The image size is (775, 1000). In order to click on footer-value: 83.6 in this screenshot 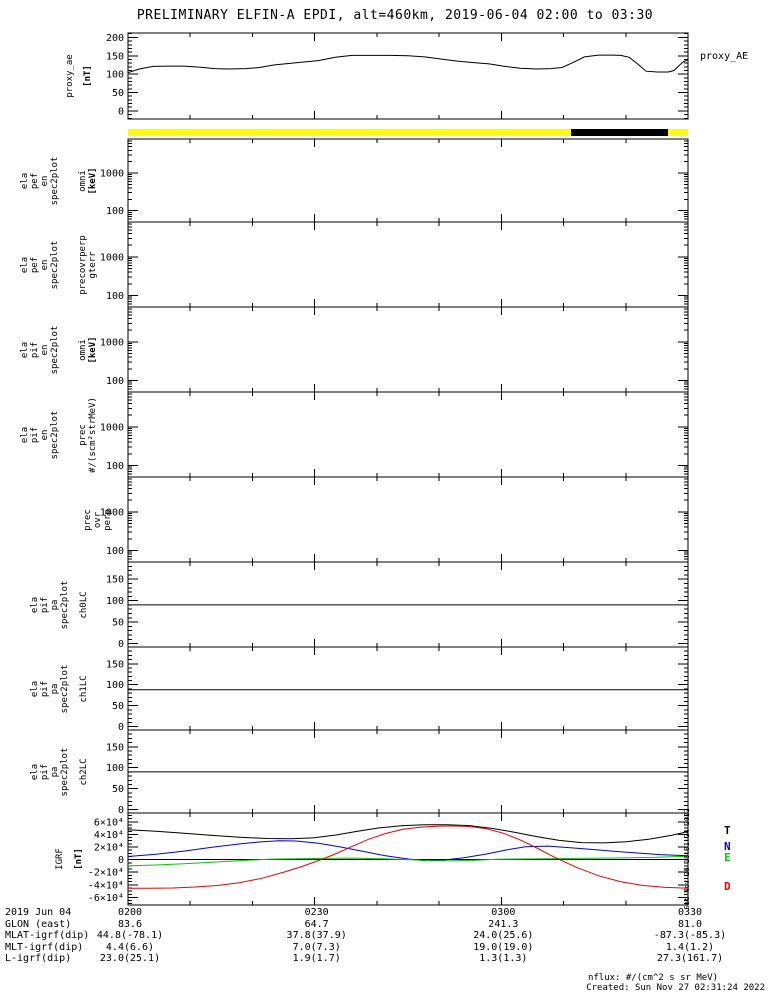, I will do `click(130, 924)`.